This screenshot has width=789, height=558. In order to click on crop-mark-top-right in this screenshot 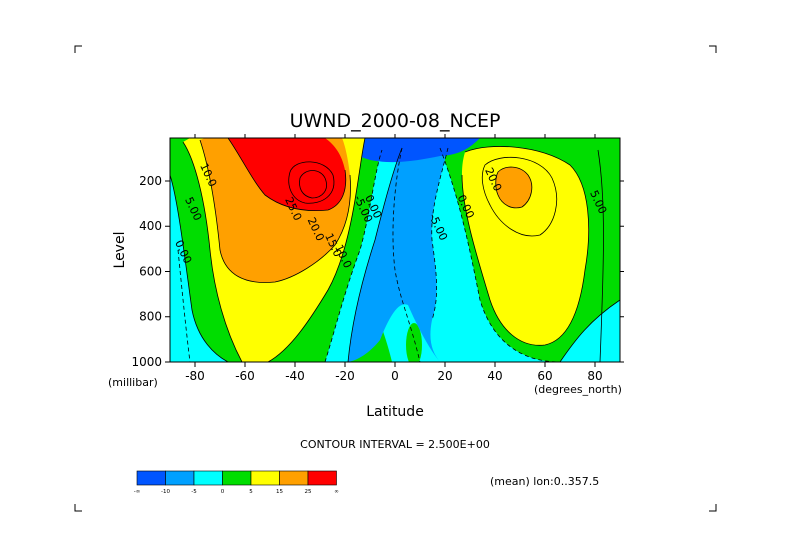, I will do `click(713, 49)`.